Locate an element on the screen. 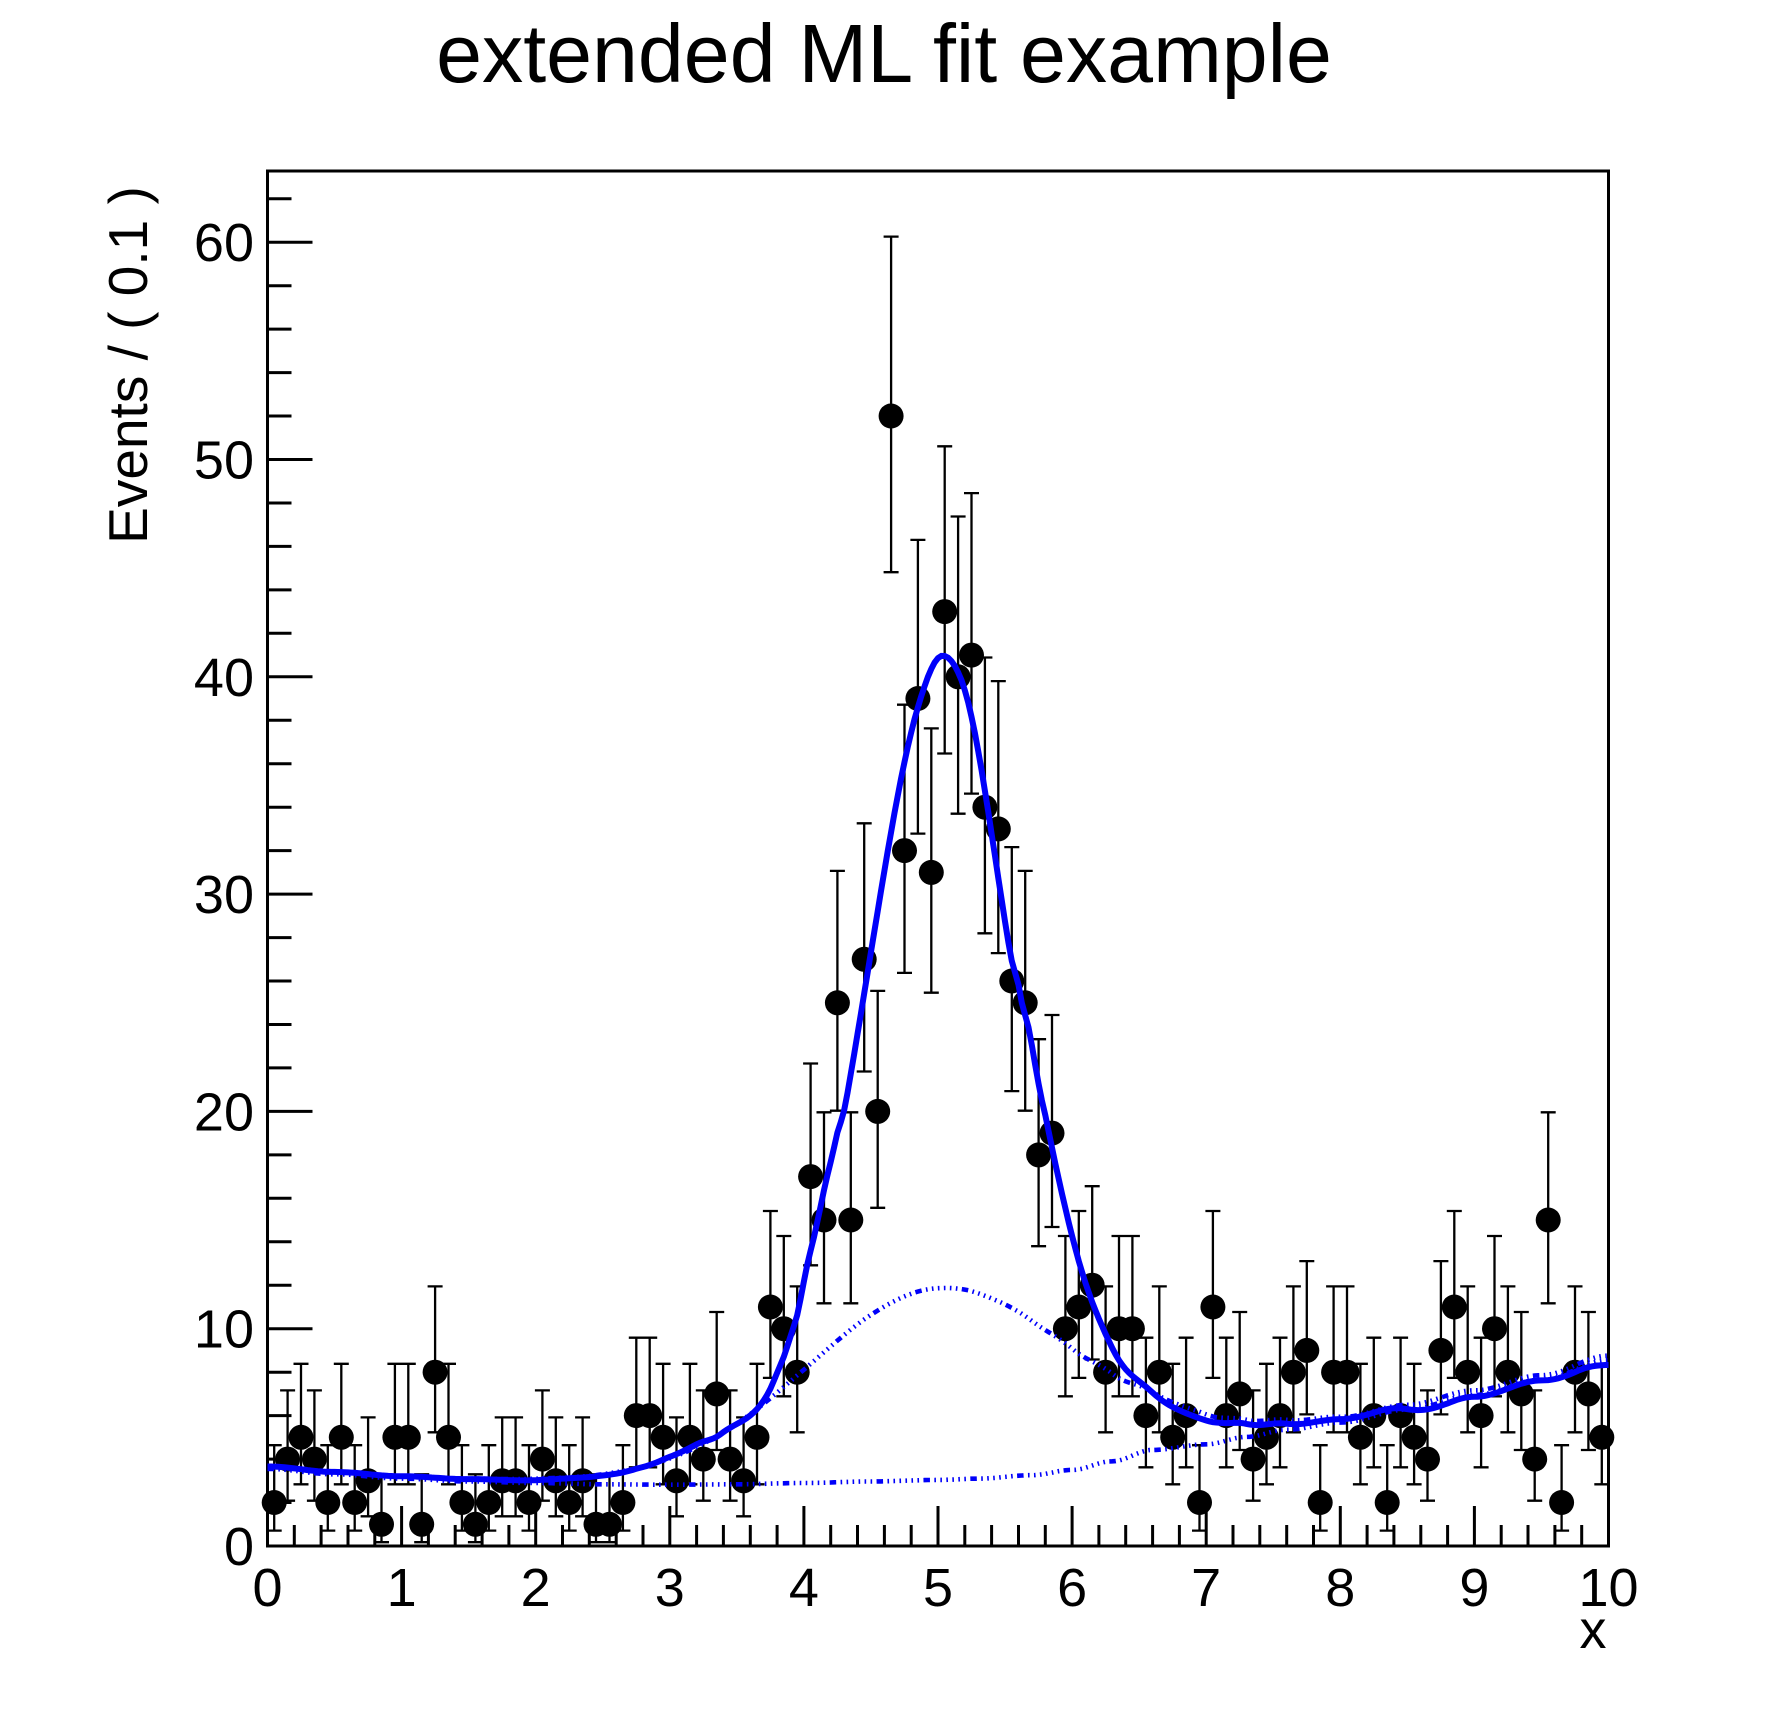 The width and height of the screenshot is (1788, 1721). svg-text: 40 is located at coordinates (224, 678).